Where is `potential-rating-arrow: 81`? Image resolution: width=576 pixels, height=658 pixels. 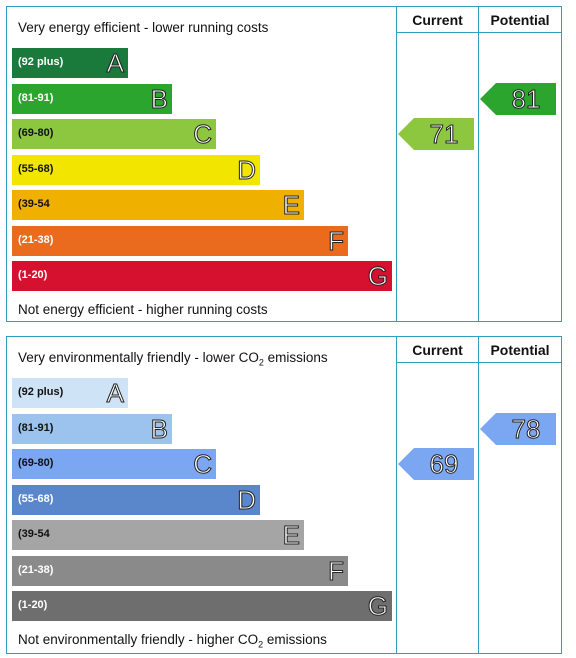 potential-rating-arrow: 81 is located at coordinates (518, 98).